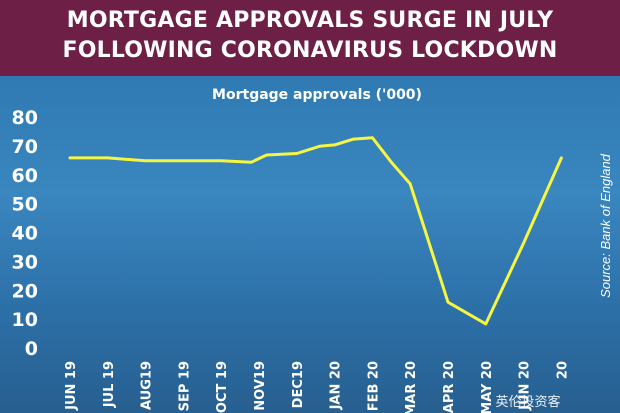 Image resolution: width=620 pixels, height=413 pixels. I want to click on x-tick-label: JUL 19, so click(109, 384).